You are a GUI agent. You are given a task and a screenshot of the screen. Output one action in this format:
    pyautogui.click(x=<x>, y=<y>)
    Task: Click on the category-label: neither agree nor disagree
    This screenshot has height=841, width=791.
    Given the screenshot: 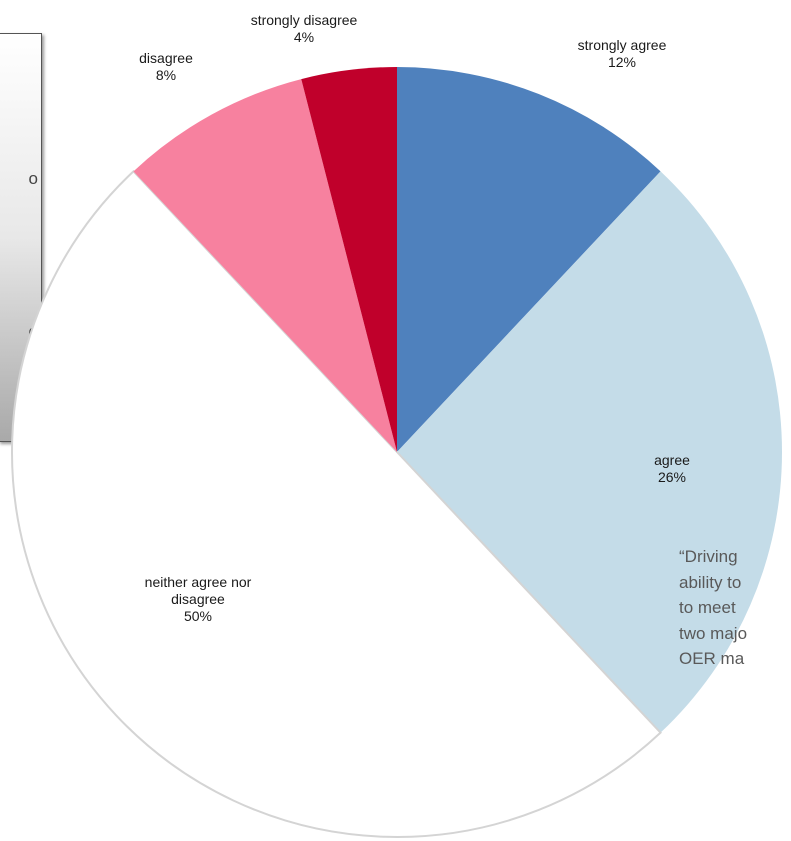 What is the action you would take?
    pyautogui.click(x=198, y=590)
    